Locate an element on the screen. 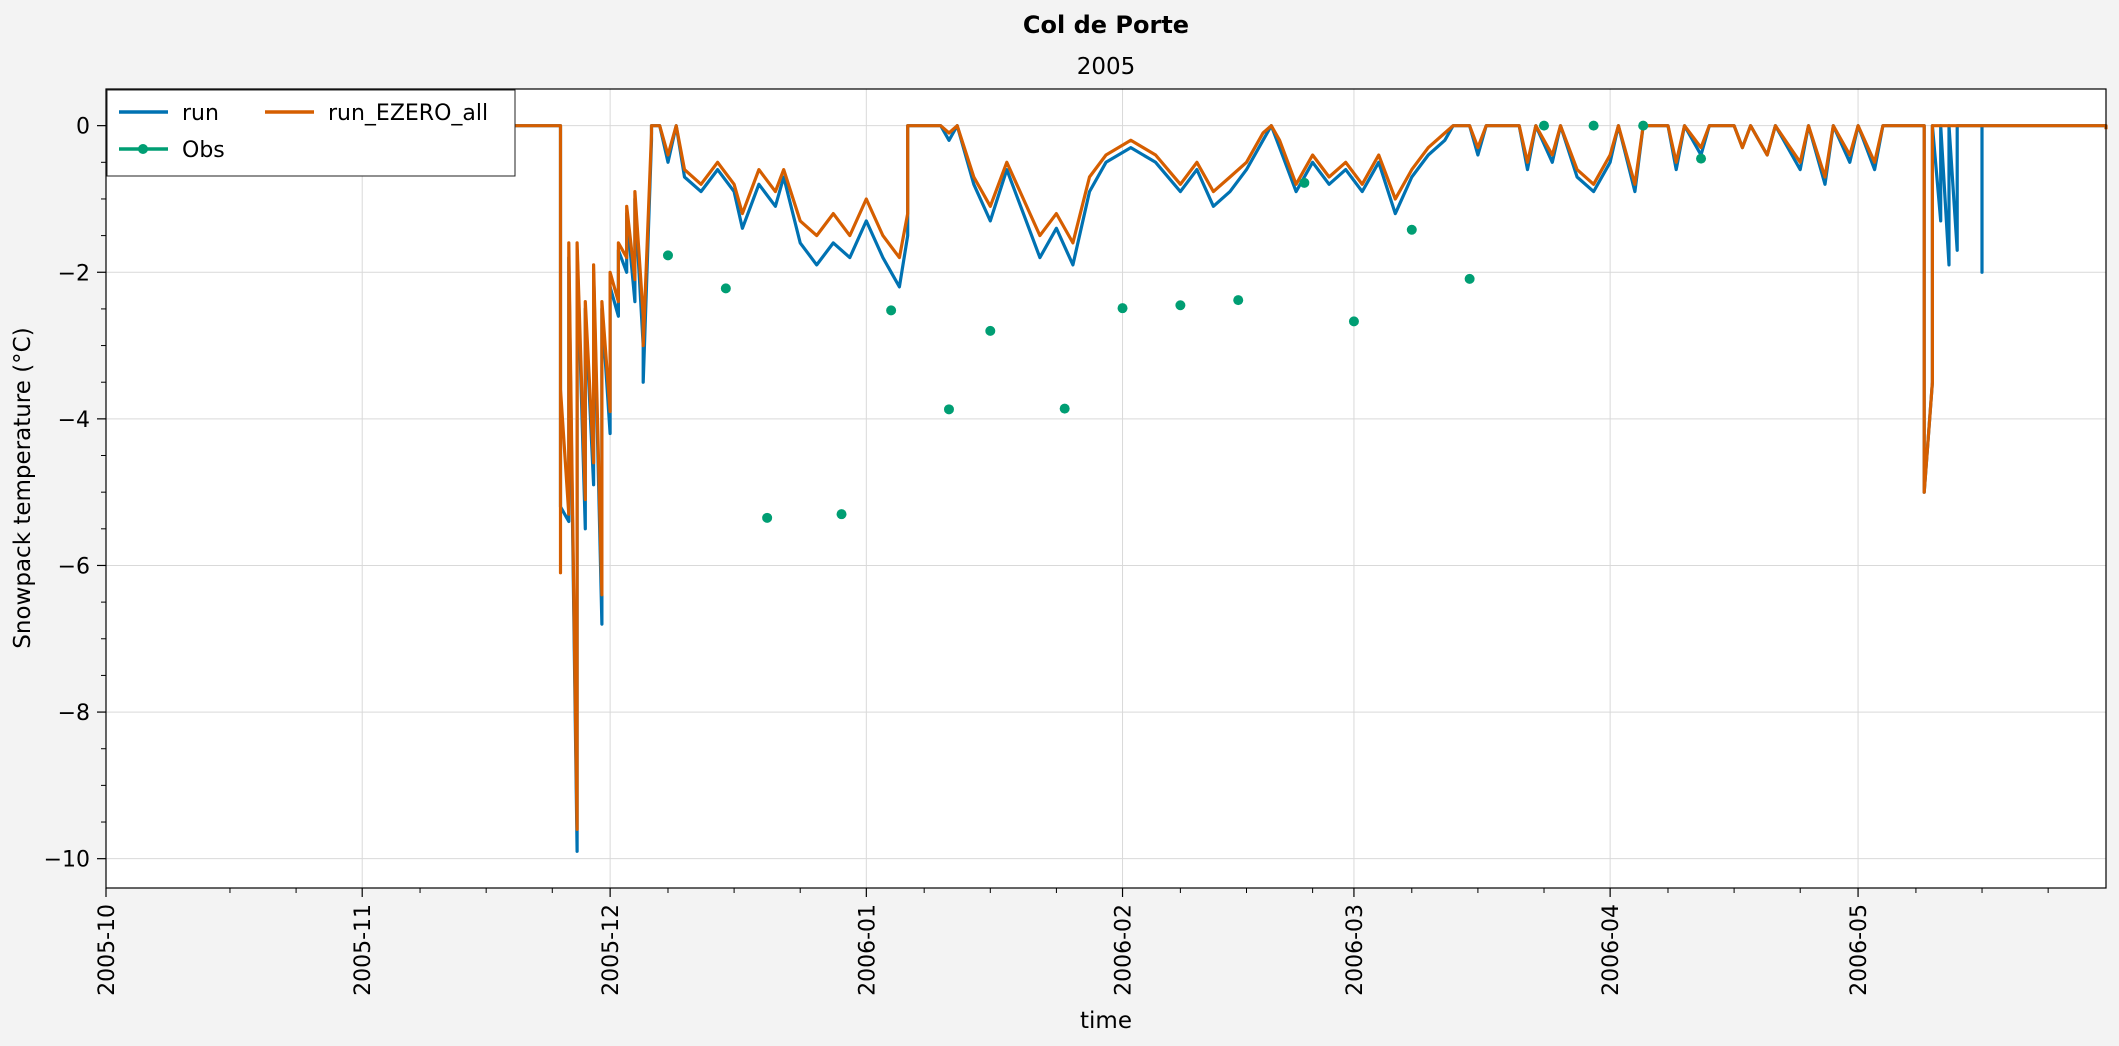  legend-box is located at coordinates (311, 133).